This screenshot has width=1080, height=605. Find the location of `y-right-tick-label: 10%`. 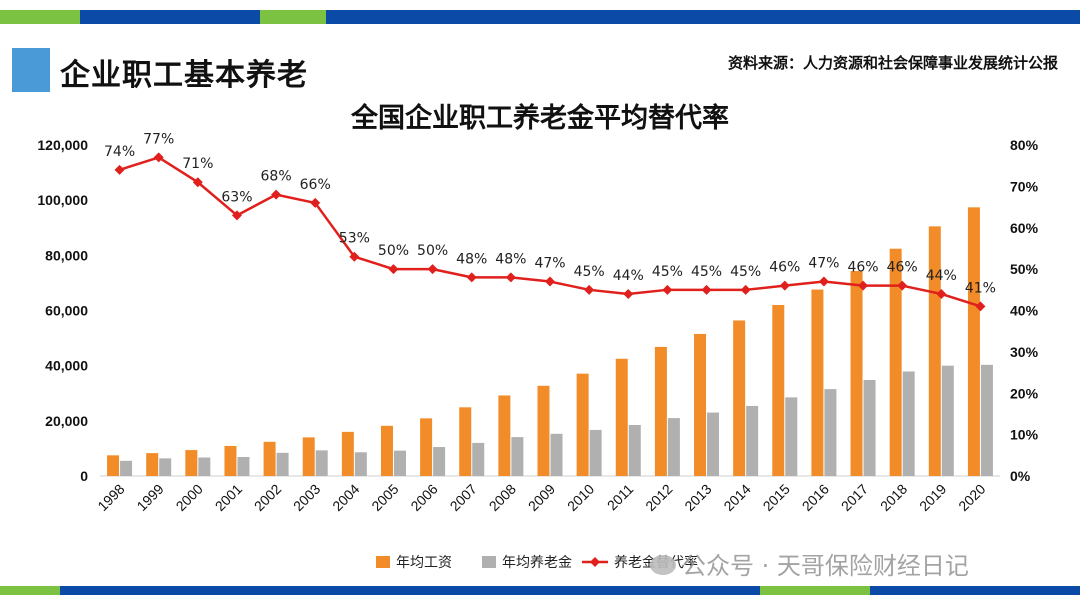

y-right-tick-label: 10% is located at coordinates (1024, 435).